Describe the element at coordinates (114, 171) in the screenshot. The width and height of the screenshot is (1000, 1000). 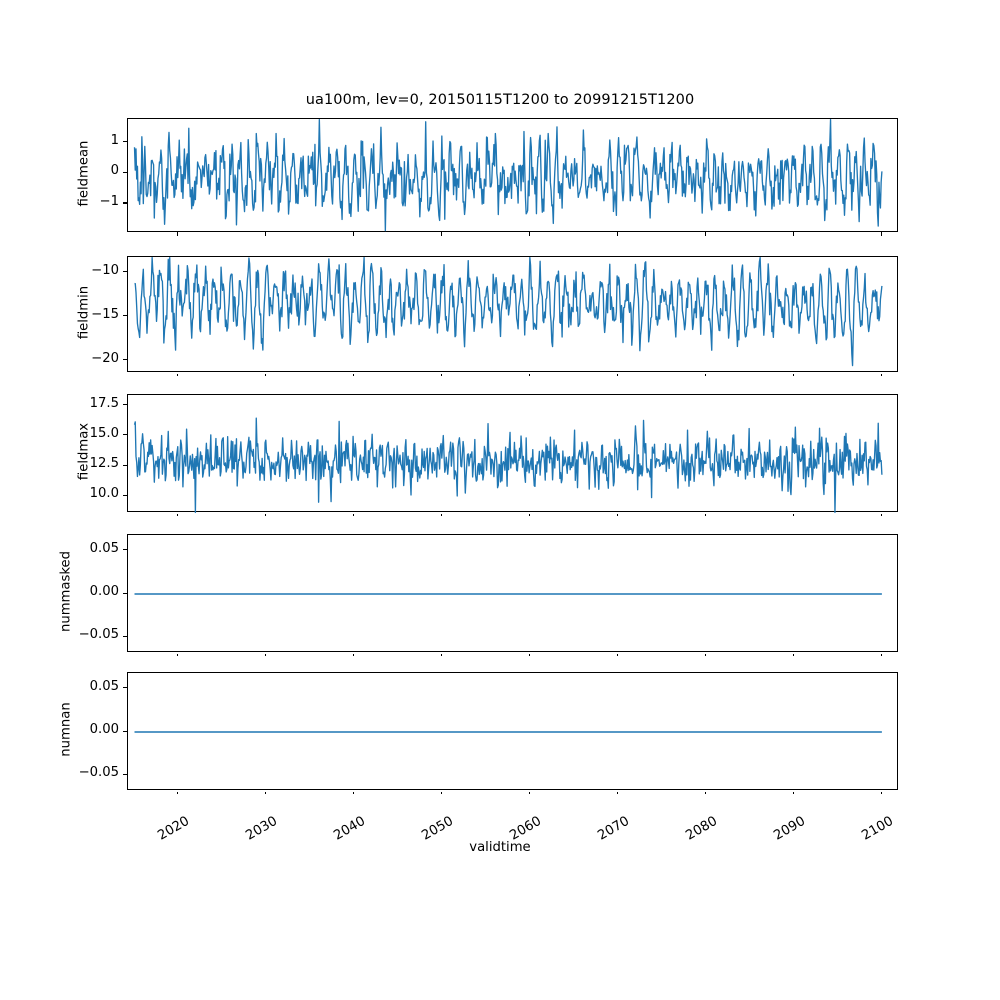
I see `y-tick-label: 0` at that location.